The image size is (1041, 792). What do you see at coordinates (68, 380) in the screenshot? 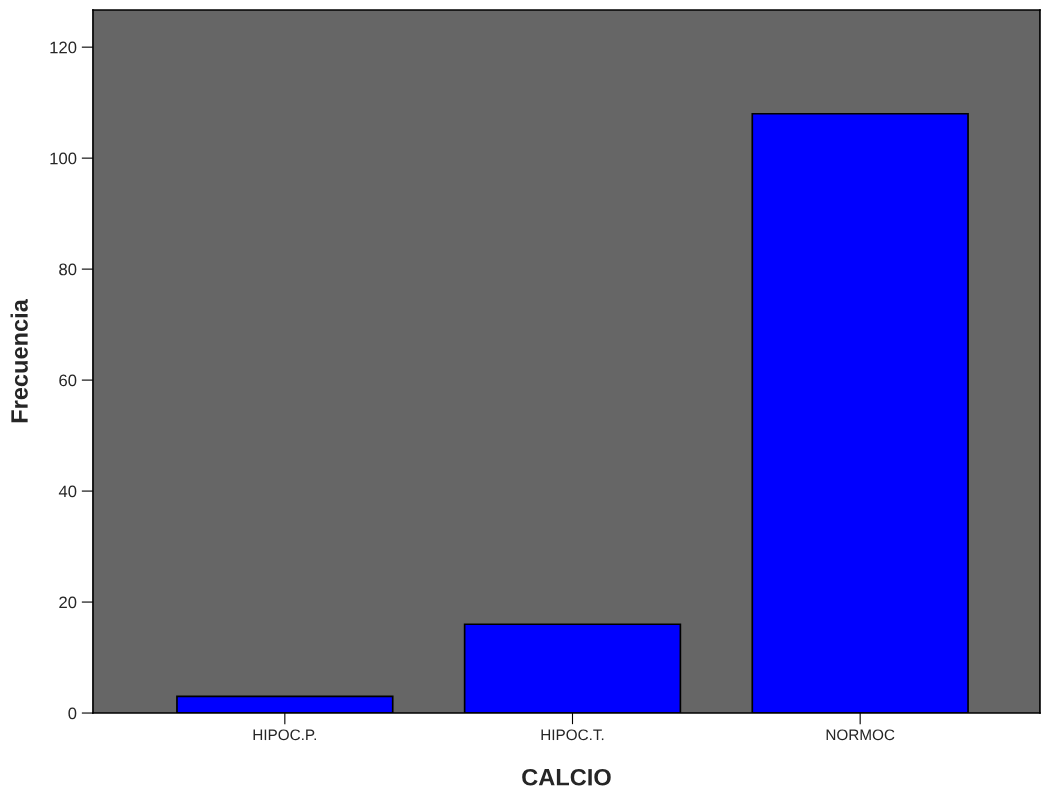
I see `y-tick-label: 60` at bounding box center [68, 380].